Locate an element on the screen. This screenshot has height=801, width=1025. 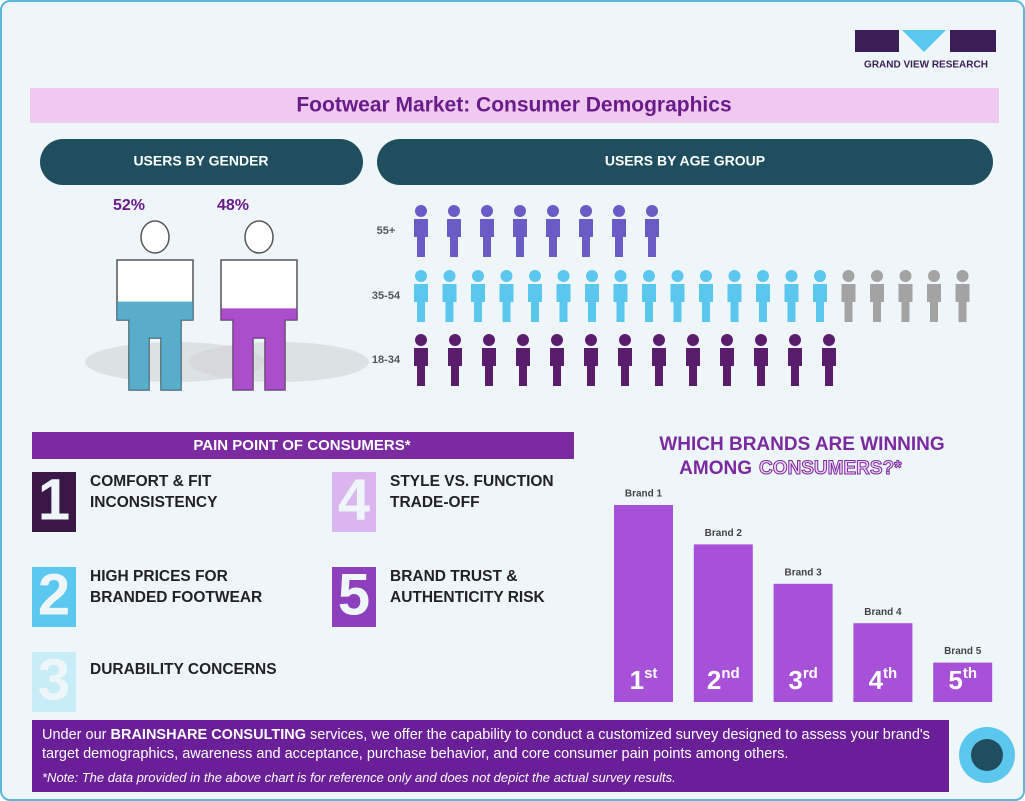
pain-text: BRAND TRUST & is located at coordinates (453, 576).